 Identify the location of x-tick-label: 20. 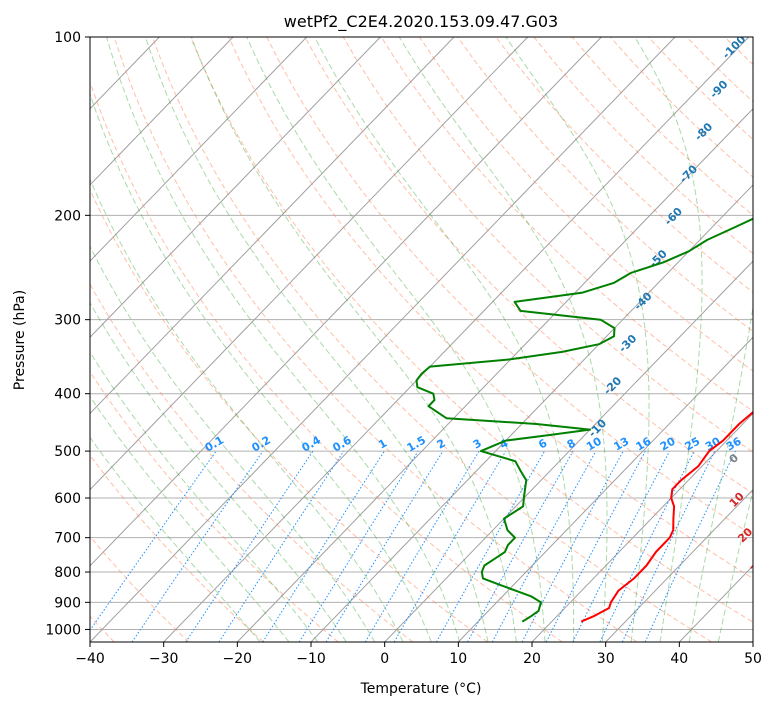
(532, 659).